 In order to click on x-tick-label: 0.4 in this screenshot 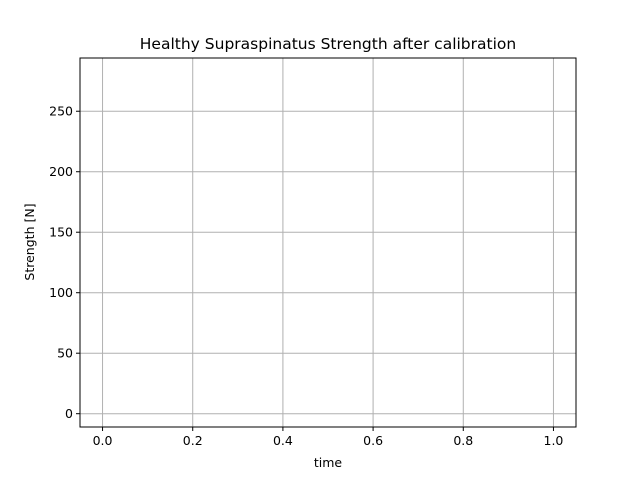, I will do `click(283, 440)`.